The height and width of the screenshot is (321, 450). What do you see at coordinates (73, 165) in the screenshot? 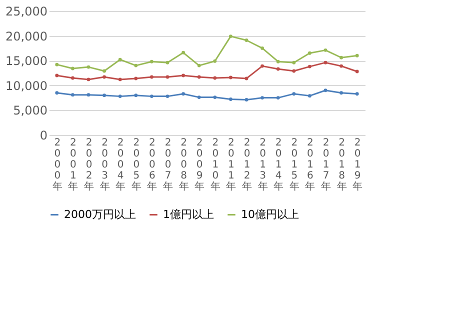
I see `x-tick-label: 2001年` at bounding box center [73, 165].